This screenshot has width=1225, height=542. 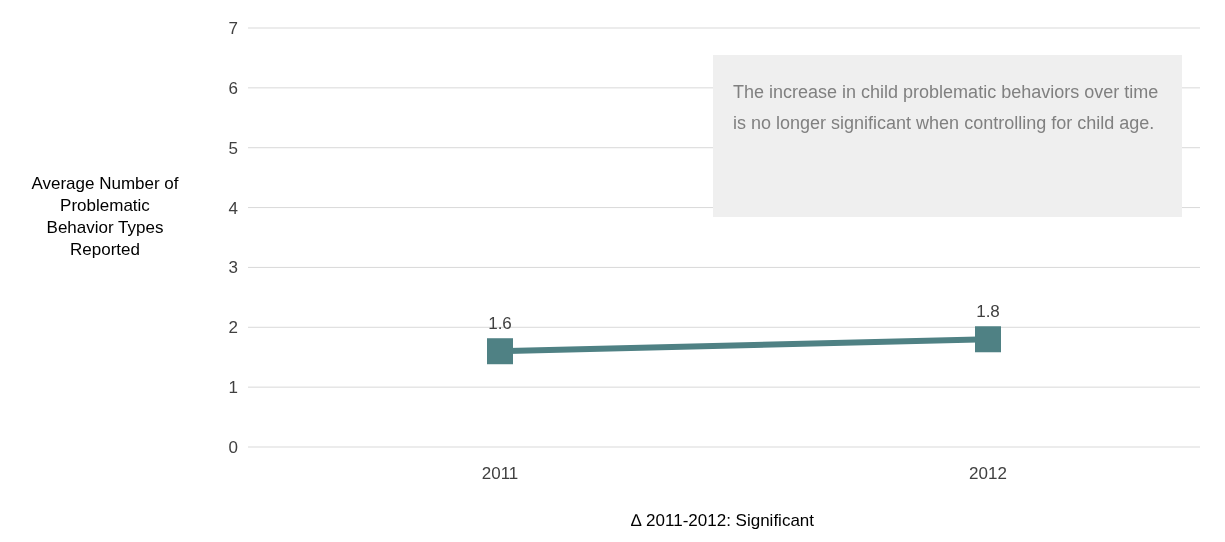 What do you see at coordinates (105, 217) in the screenshot?
I see `y-axis-title: Average Number of Problematic Behavior Types Reported` at bounding box center [105, 217].